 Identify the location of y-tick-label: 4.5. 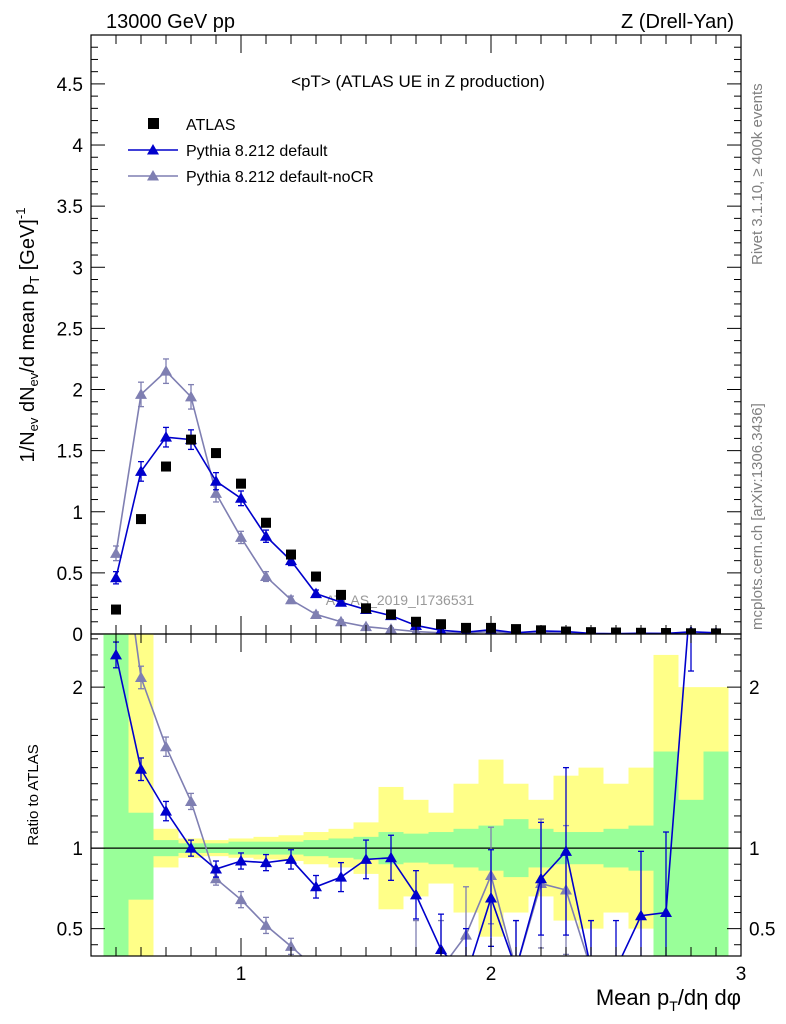
(70, 85).